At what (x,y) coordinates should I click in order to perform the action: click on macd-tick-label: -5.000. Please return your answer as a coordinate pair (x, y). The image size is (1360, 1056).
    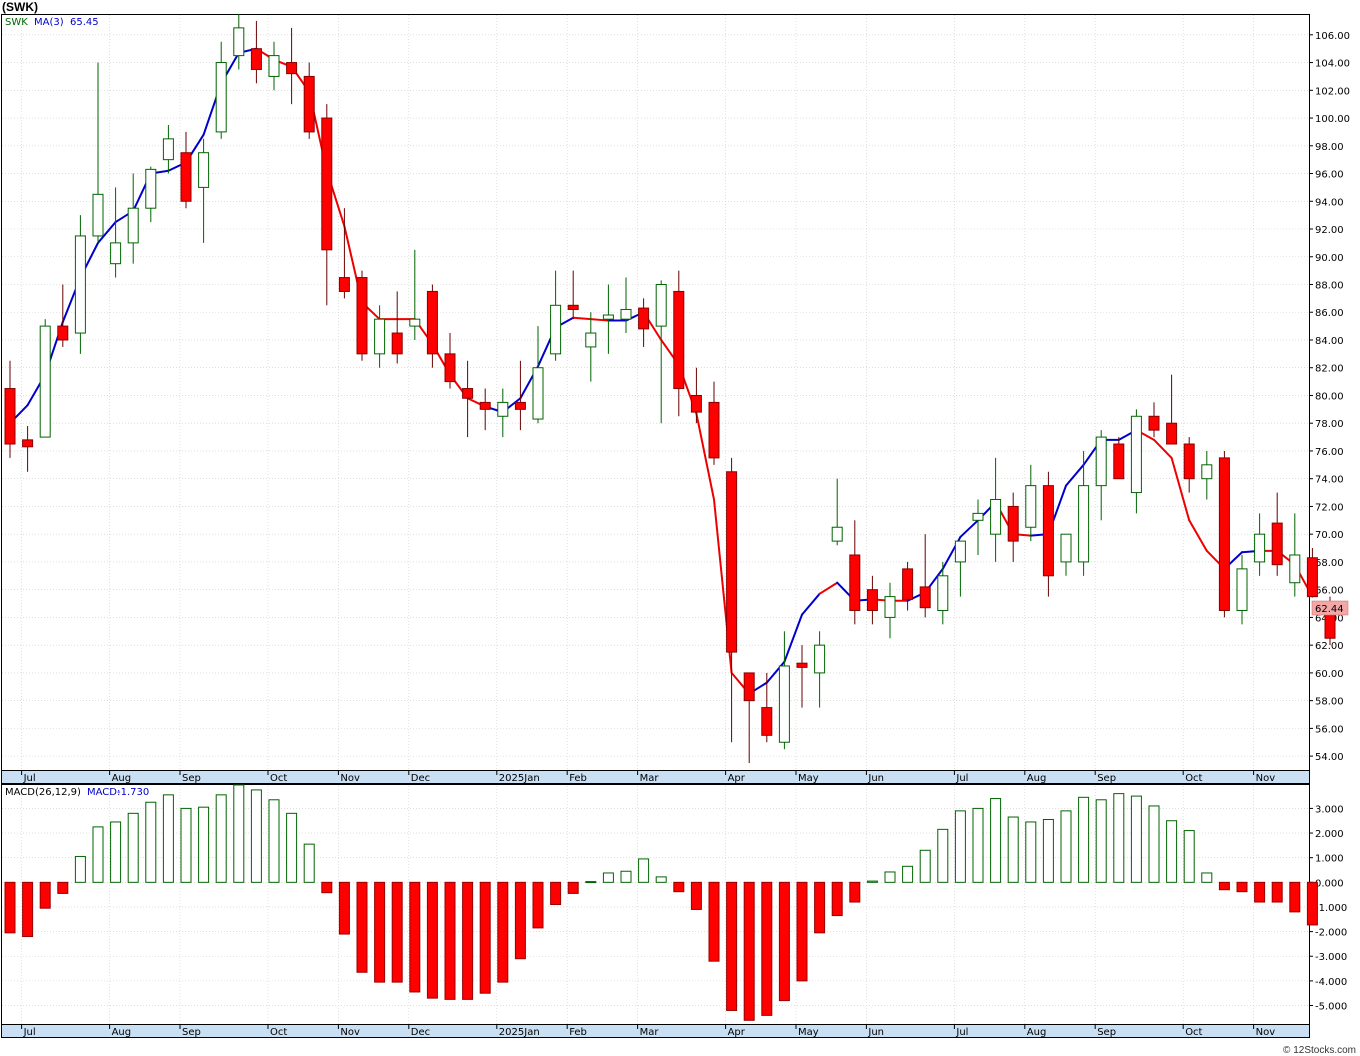
    Looking at the image, I should click on (1331, 1007).